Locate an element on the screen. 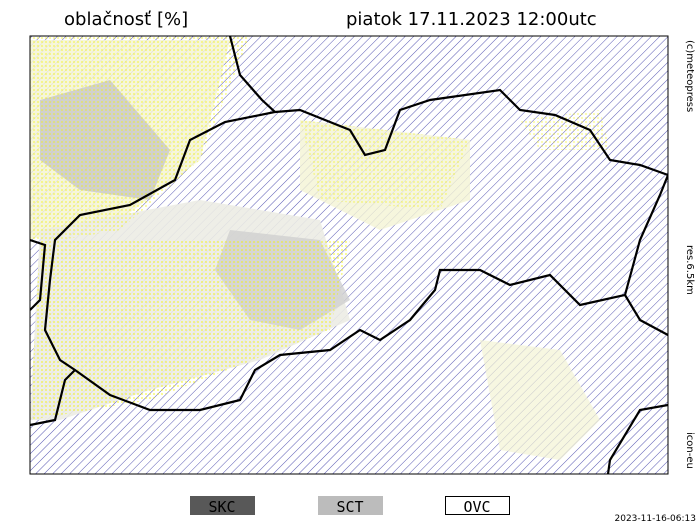 This screenshot has width=700, height=525. map-title: oblačnosť [%] is located at coordinates (126, 19).